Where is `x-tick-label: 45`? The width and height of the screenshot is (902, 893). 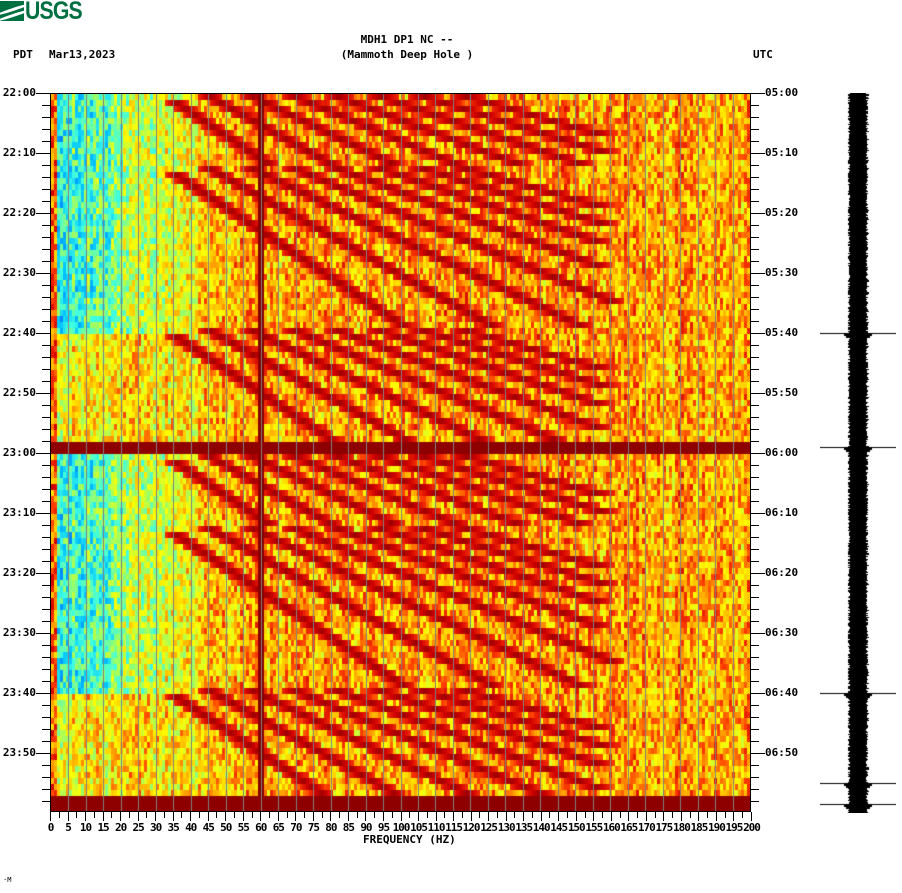 x-tick-label: 45 is located at coordinates (208, 827).